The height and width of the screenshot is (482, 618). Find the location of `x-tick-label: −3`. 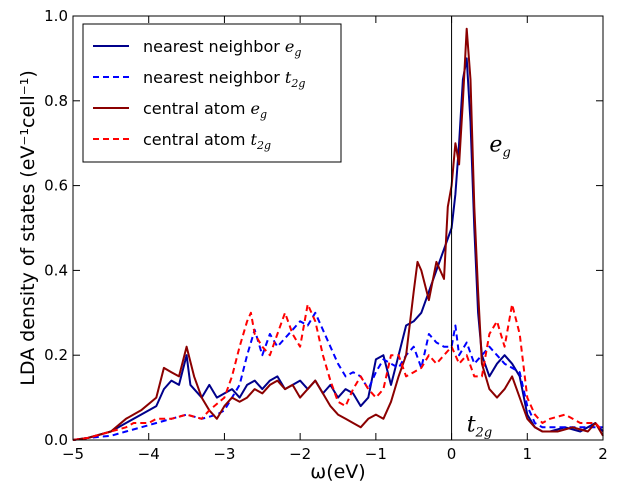

x-tick-label: −3 is located at coordinates (224, 454).